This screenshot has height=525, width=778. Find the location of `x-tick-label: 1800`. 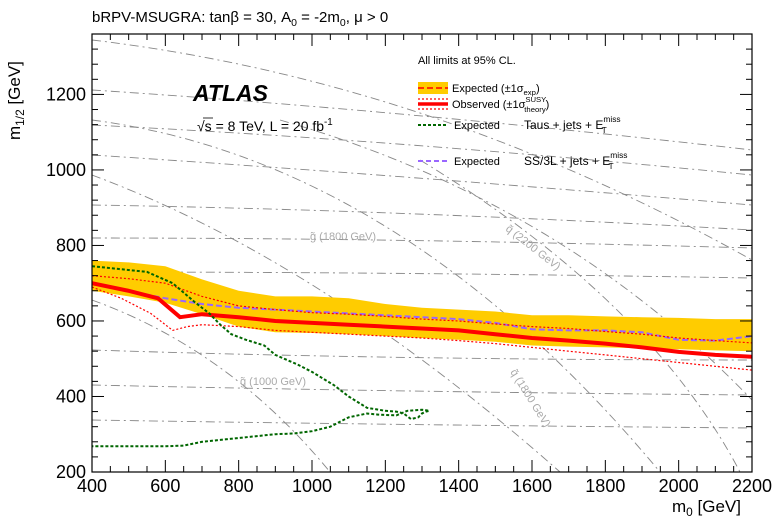

x-tick-label: 1800 is located at coordinates (605, 486).